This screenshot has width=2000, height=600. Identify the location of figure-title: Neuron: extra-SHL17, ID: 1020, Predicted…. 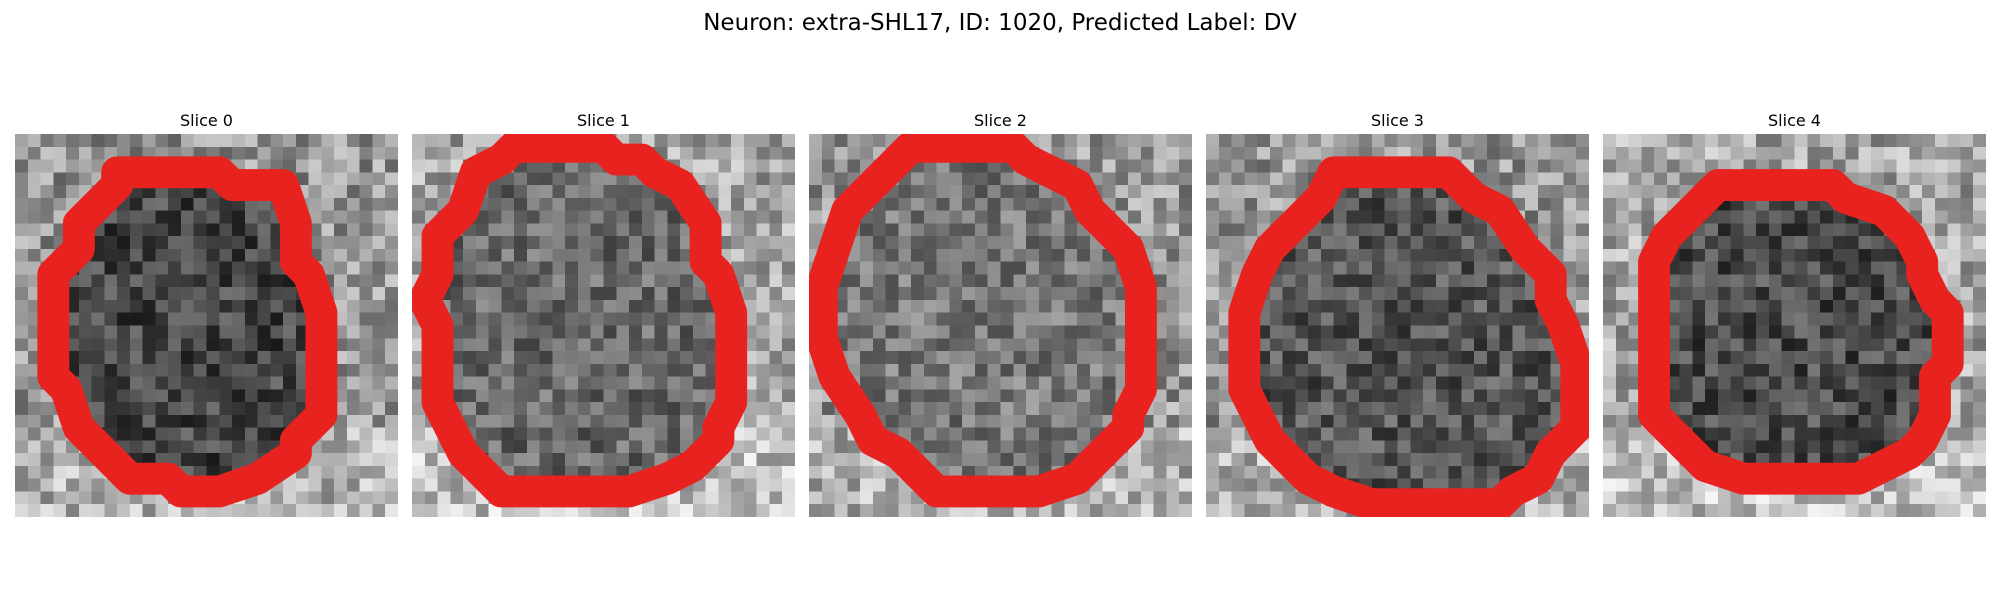
(1000, 23).